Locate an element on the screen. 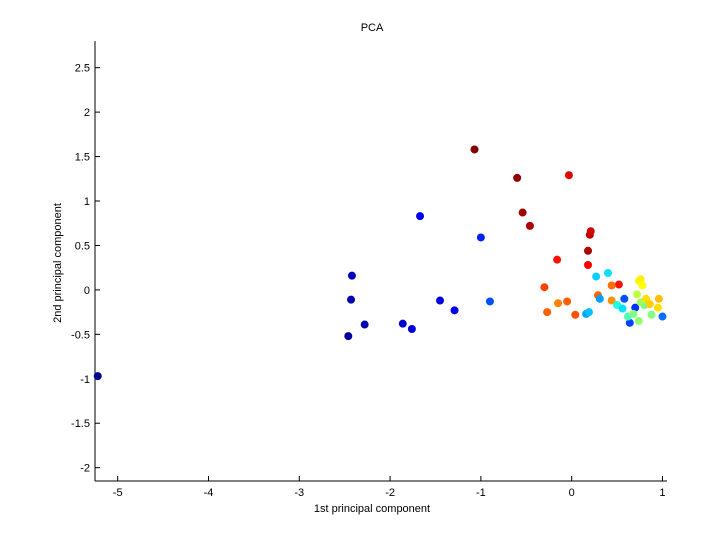 The image size is (720, 540). y-tick-label: 0 is located at coordinates (87, 291).